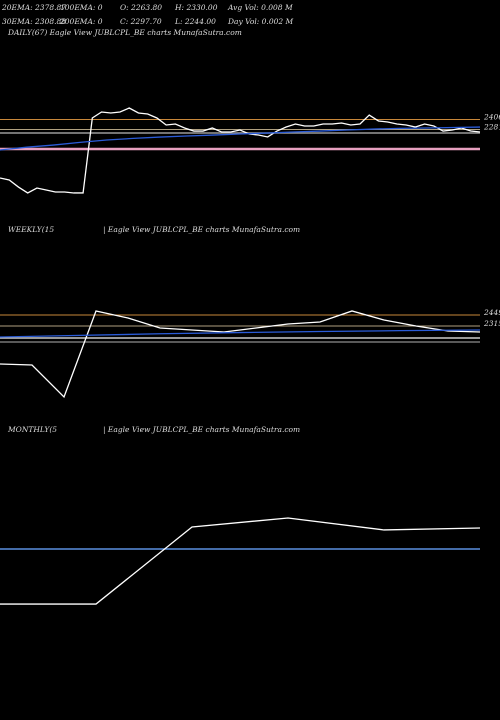 This screenshot has width=500, height=720. What do you see at coordinates (196, 7) in the screenshot?
I see `header-stat: H: 2330.00` at bounding box center [196, 7].